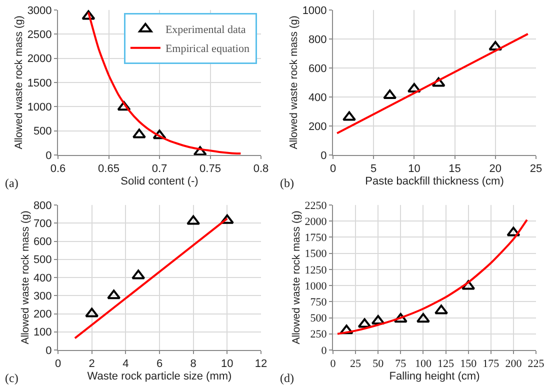 The image size is (550, 390). I want to click on line-series, so click(432, 276).